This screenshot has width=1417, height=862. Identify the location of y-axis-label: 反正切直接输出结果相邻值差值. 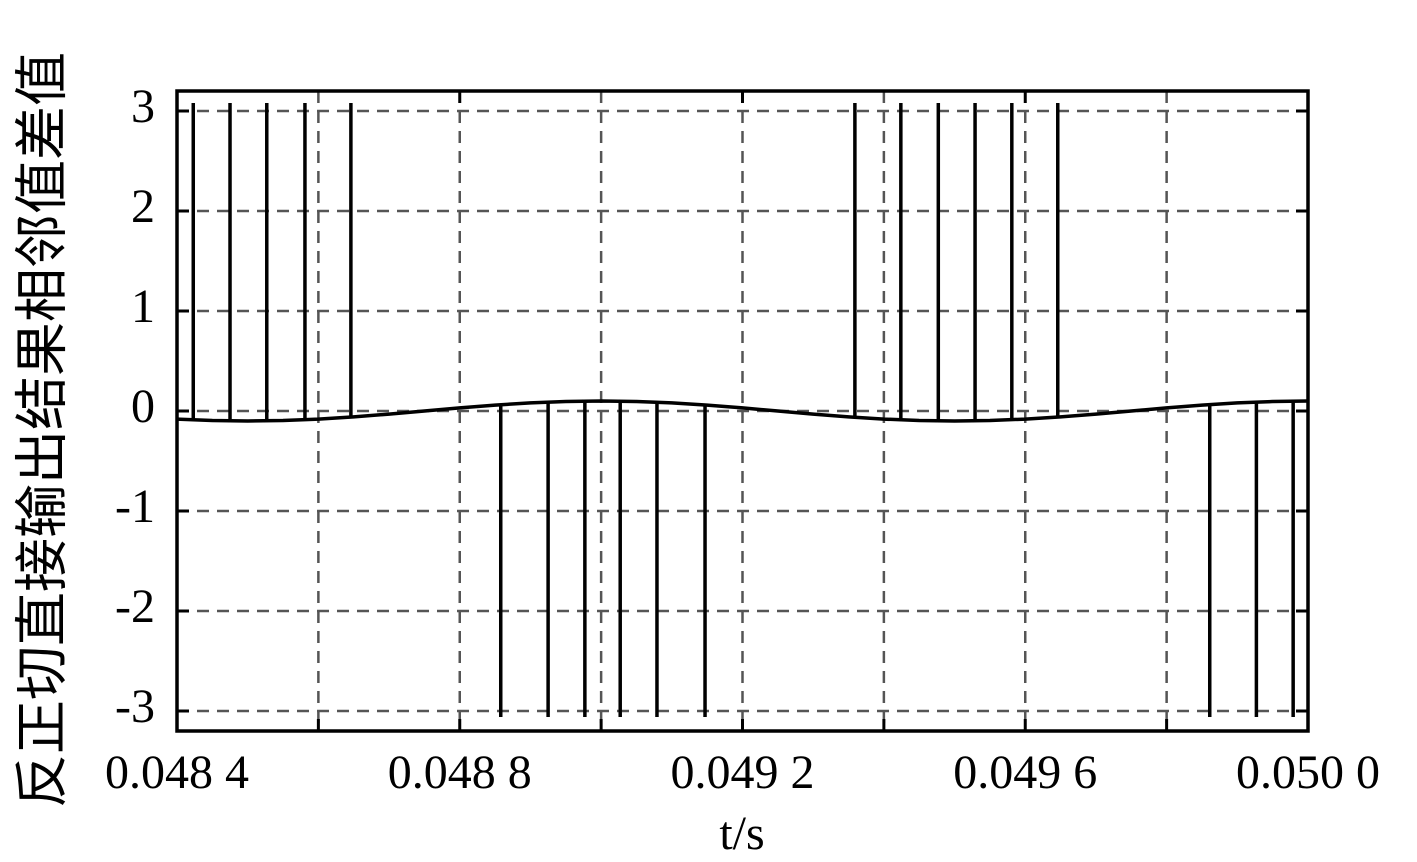
(42, 430).